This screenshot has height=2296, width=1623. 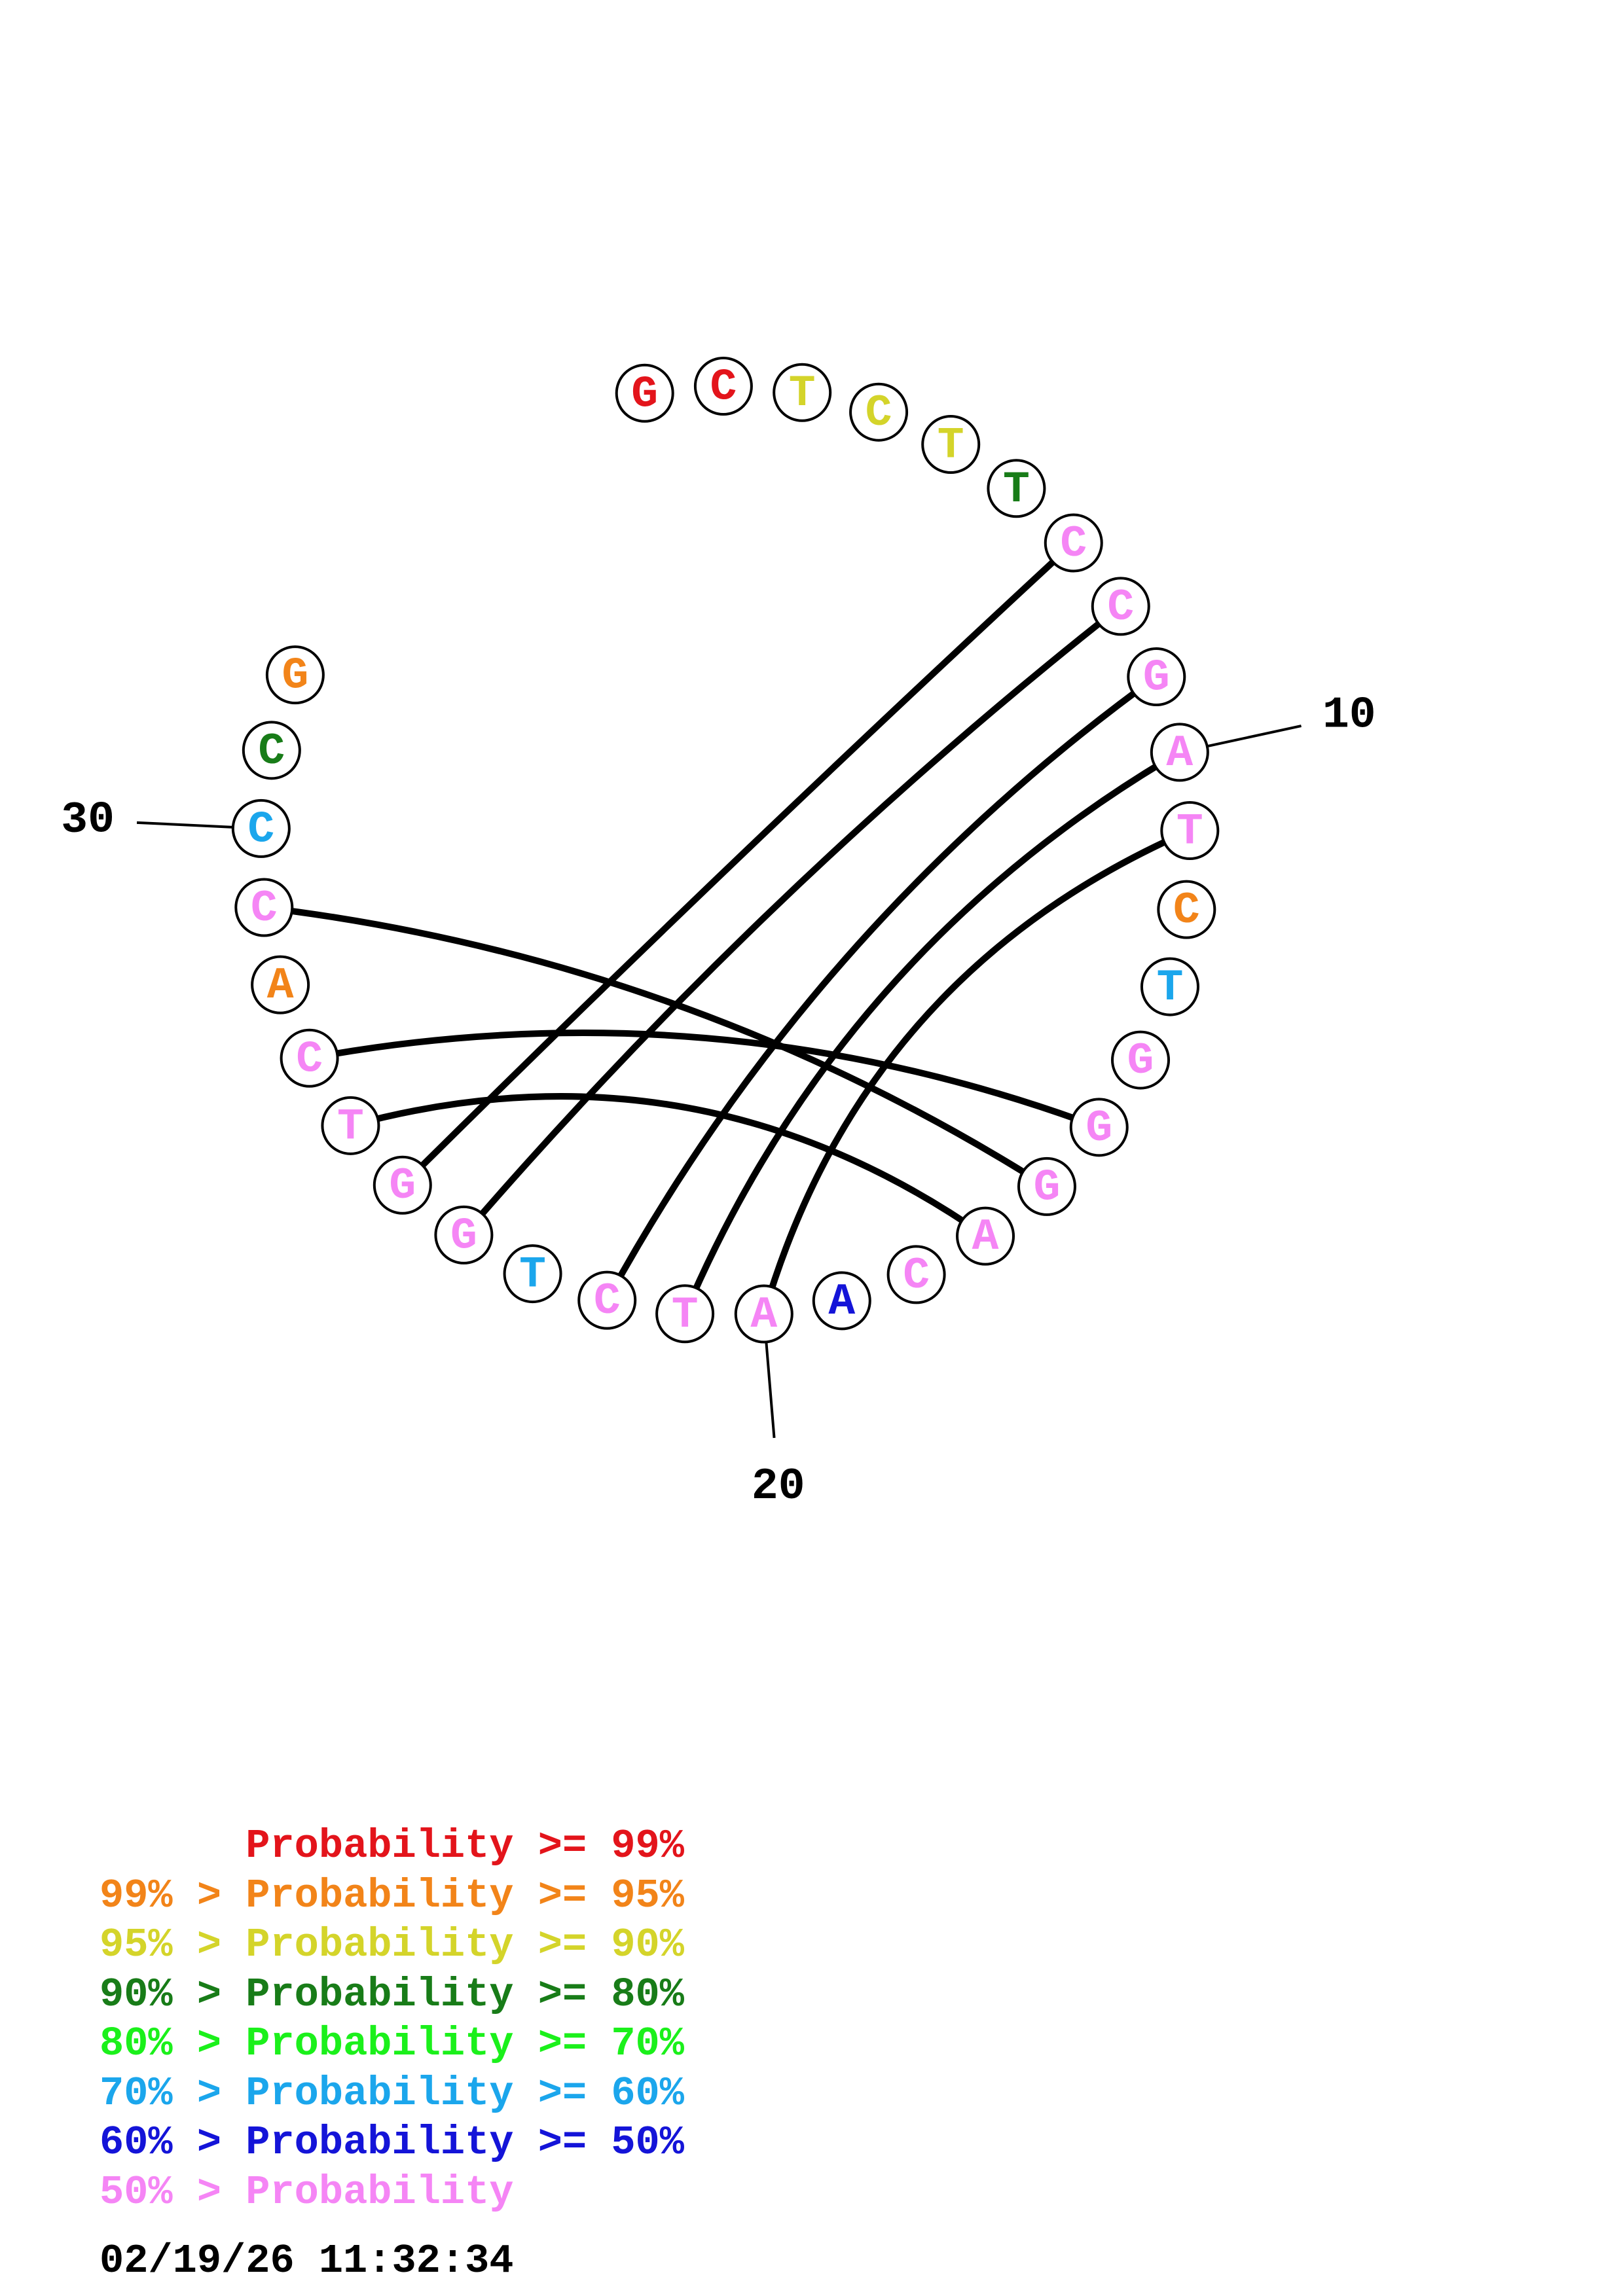 What do you see at coordinates (173, 2093) in the screenshot?
I see `legend-prefix: 70% >` at bounding box center [173, 2093].